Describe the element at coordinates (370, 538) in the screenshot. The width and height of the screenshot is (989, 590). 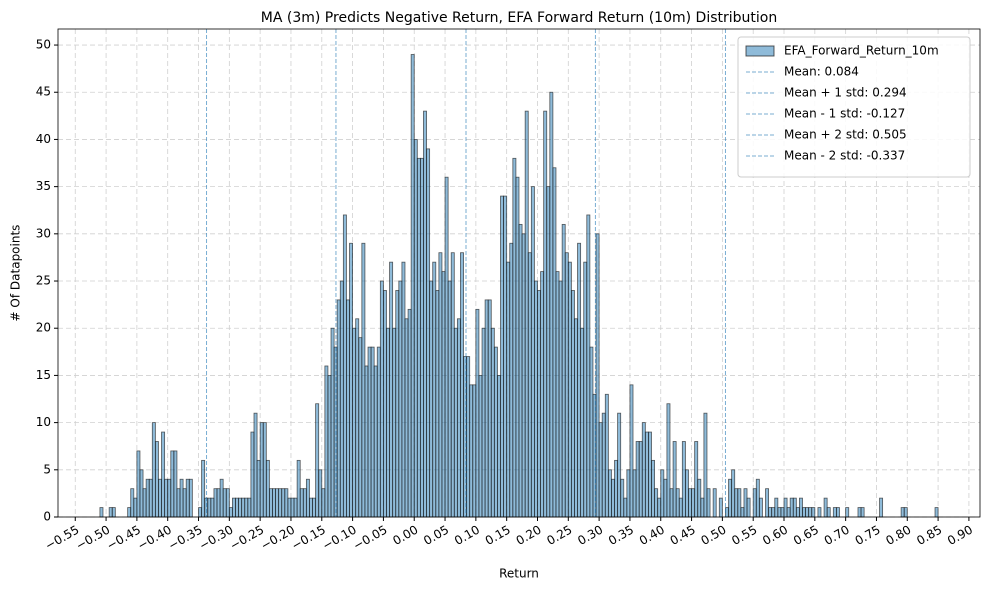
I see `x-tick-label: −0.05` at that location.